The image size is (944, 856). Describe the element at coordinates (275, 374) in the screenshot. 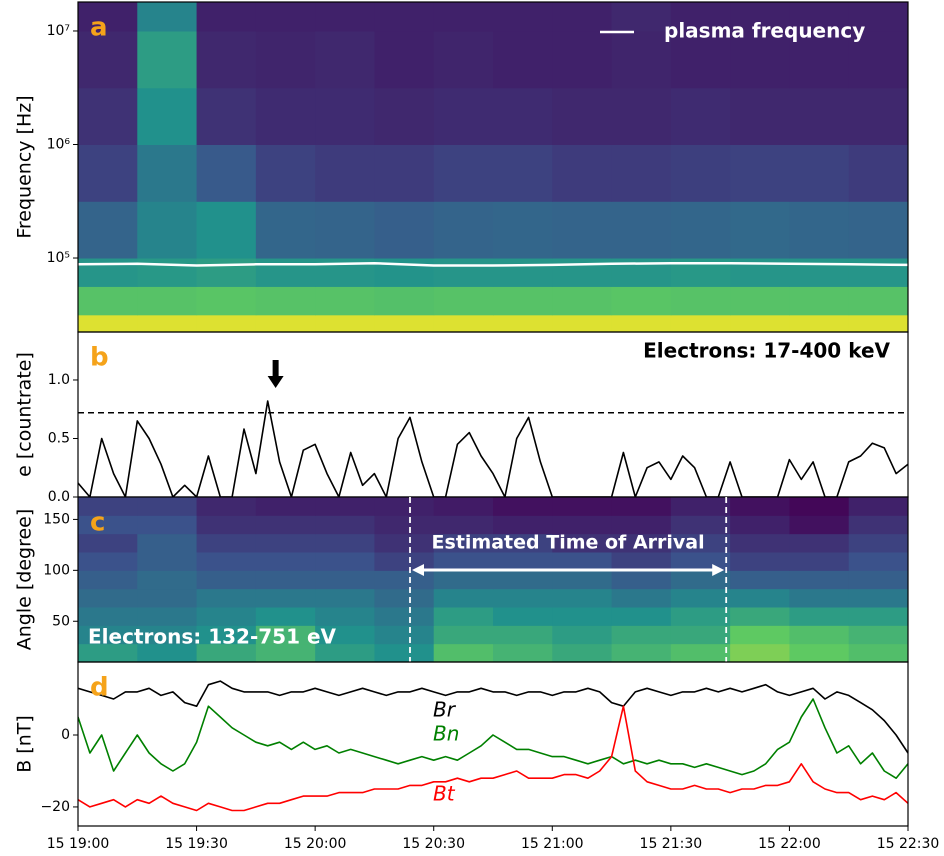

I see `arrow-marker` at that location.